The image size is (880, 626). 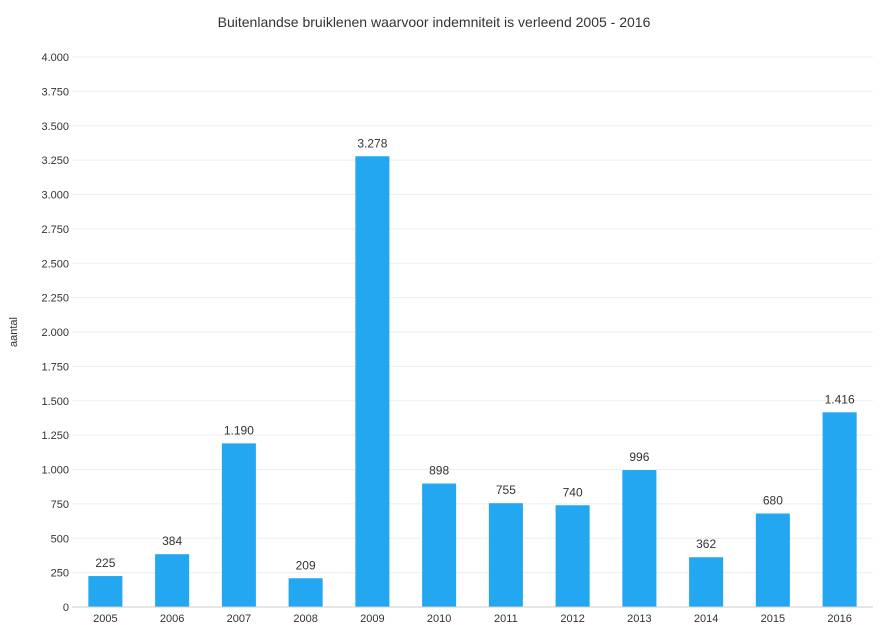 What do you see at coordinates (372, 619) in the screenshot?
I see `x-tick-label: 2009` at bounding box center [372, 619].